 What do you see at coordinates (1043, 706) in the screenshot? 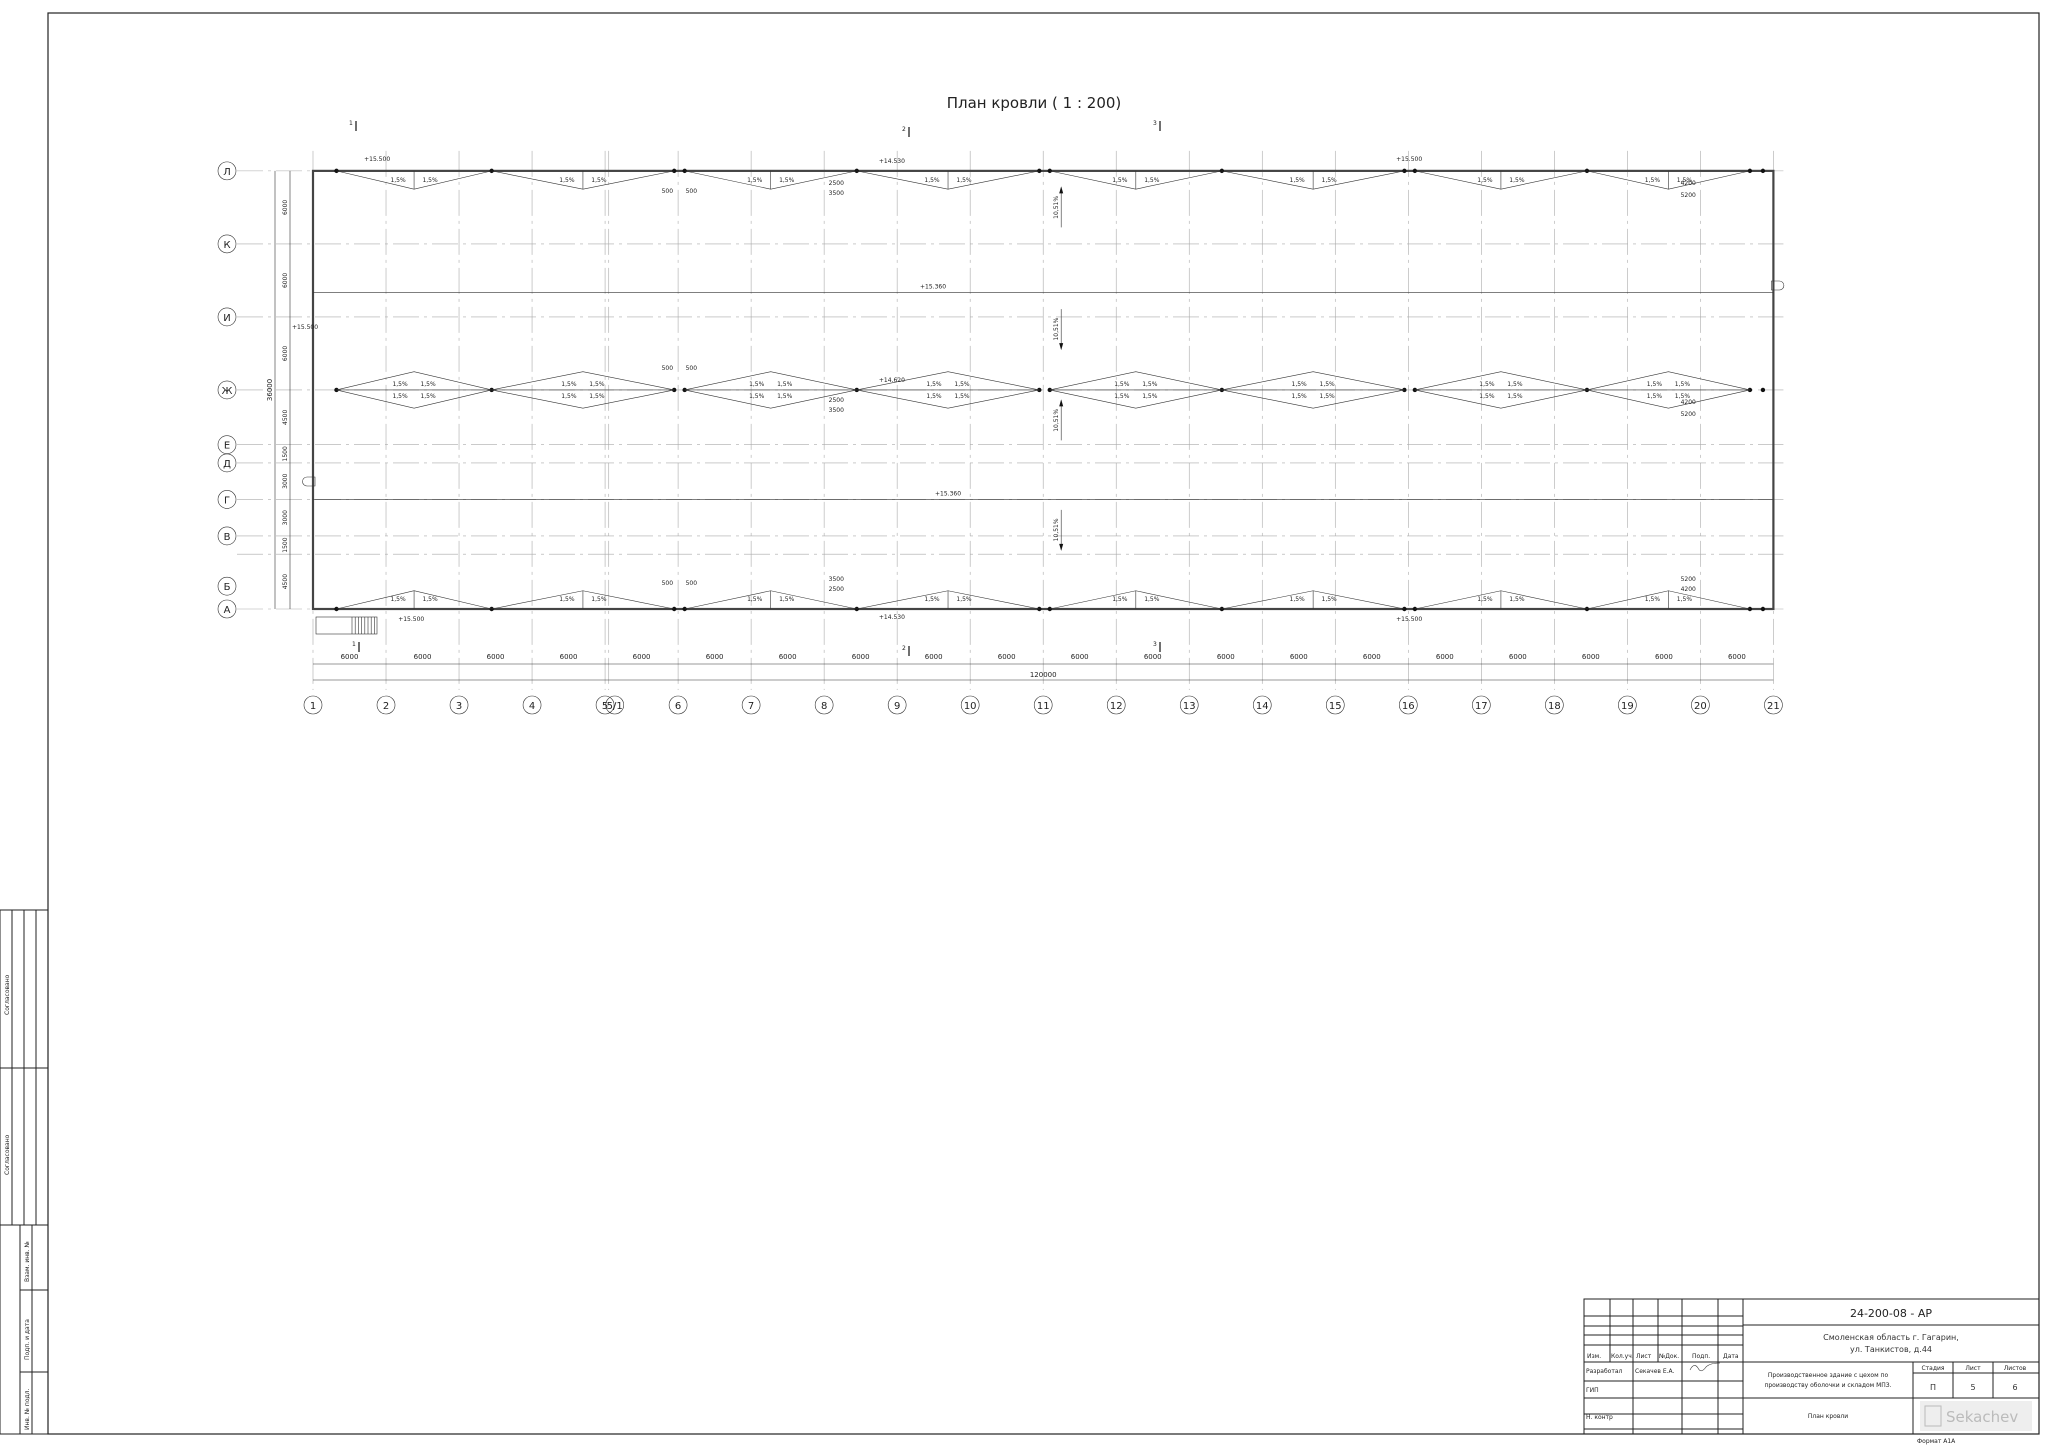
I see `column-axis-label: 11` at bounding box center [1043, 706].